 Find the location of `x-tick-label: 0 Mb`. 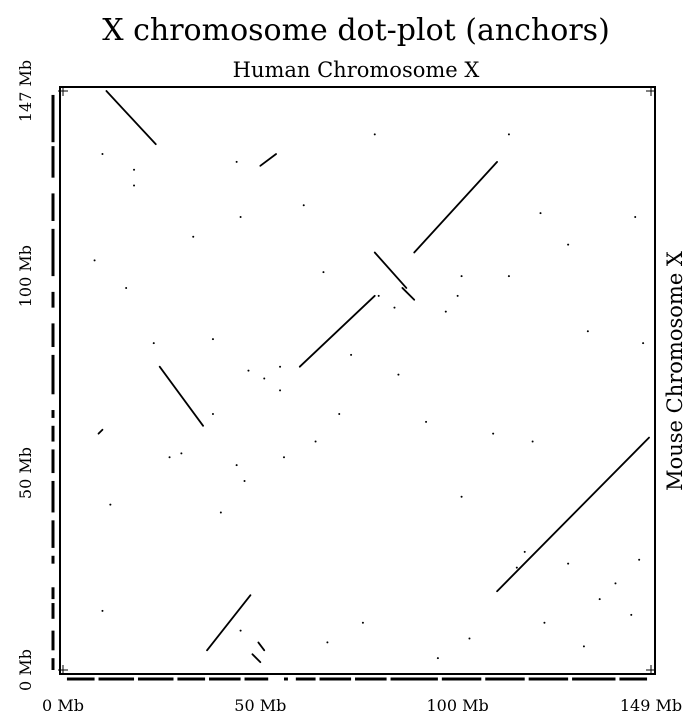

x-tick-label: 0 Mb is located at coordinates (63, 705).